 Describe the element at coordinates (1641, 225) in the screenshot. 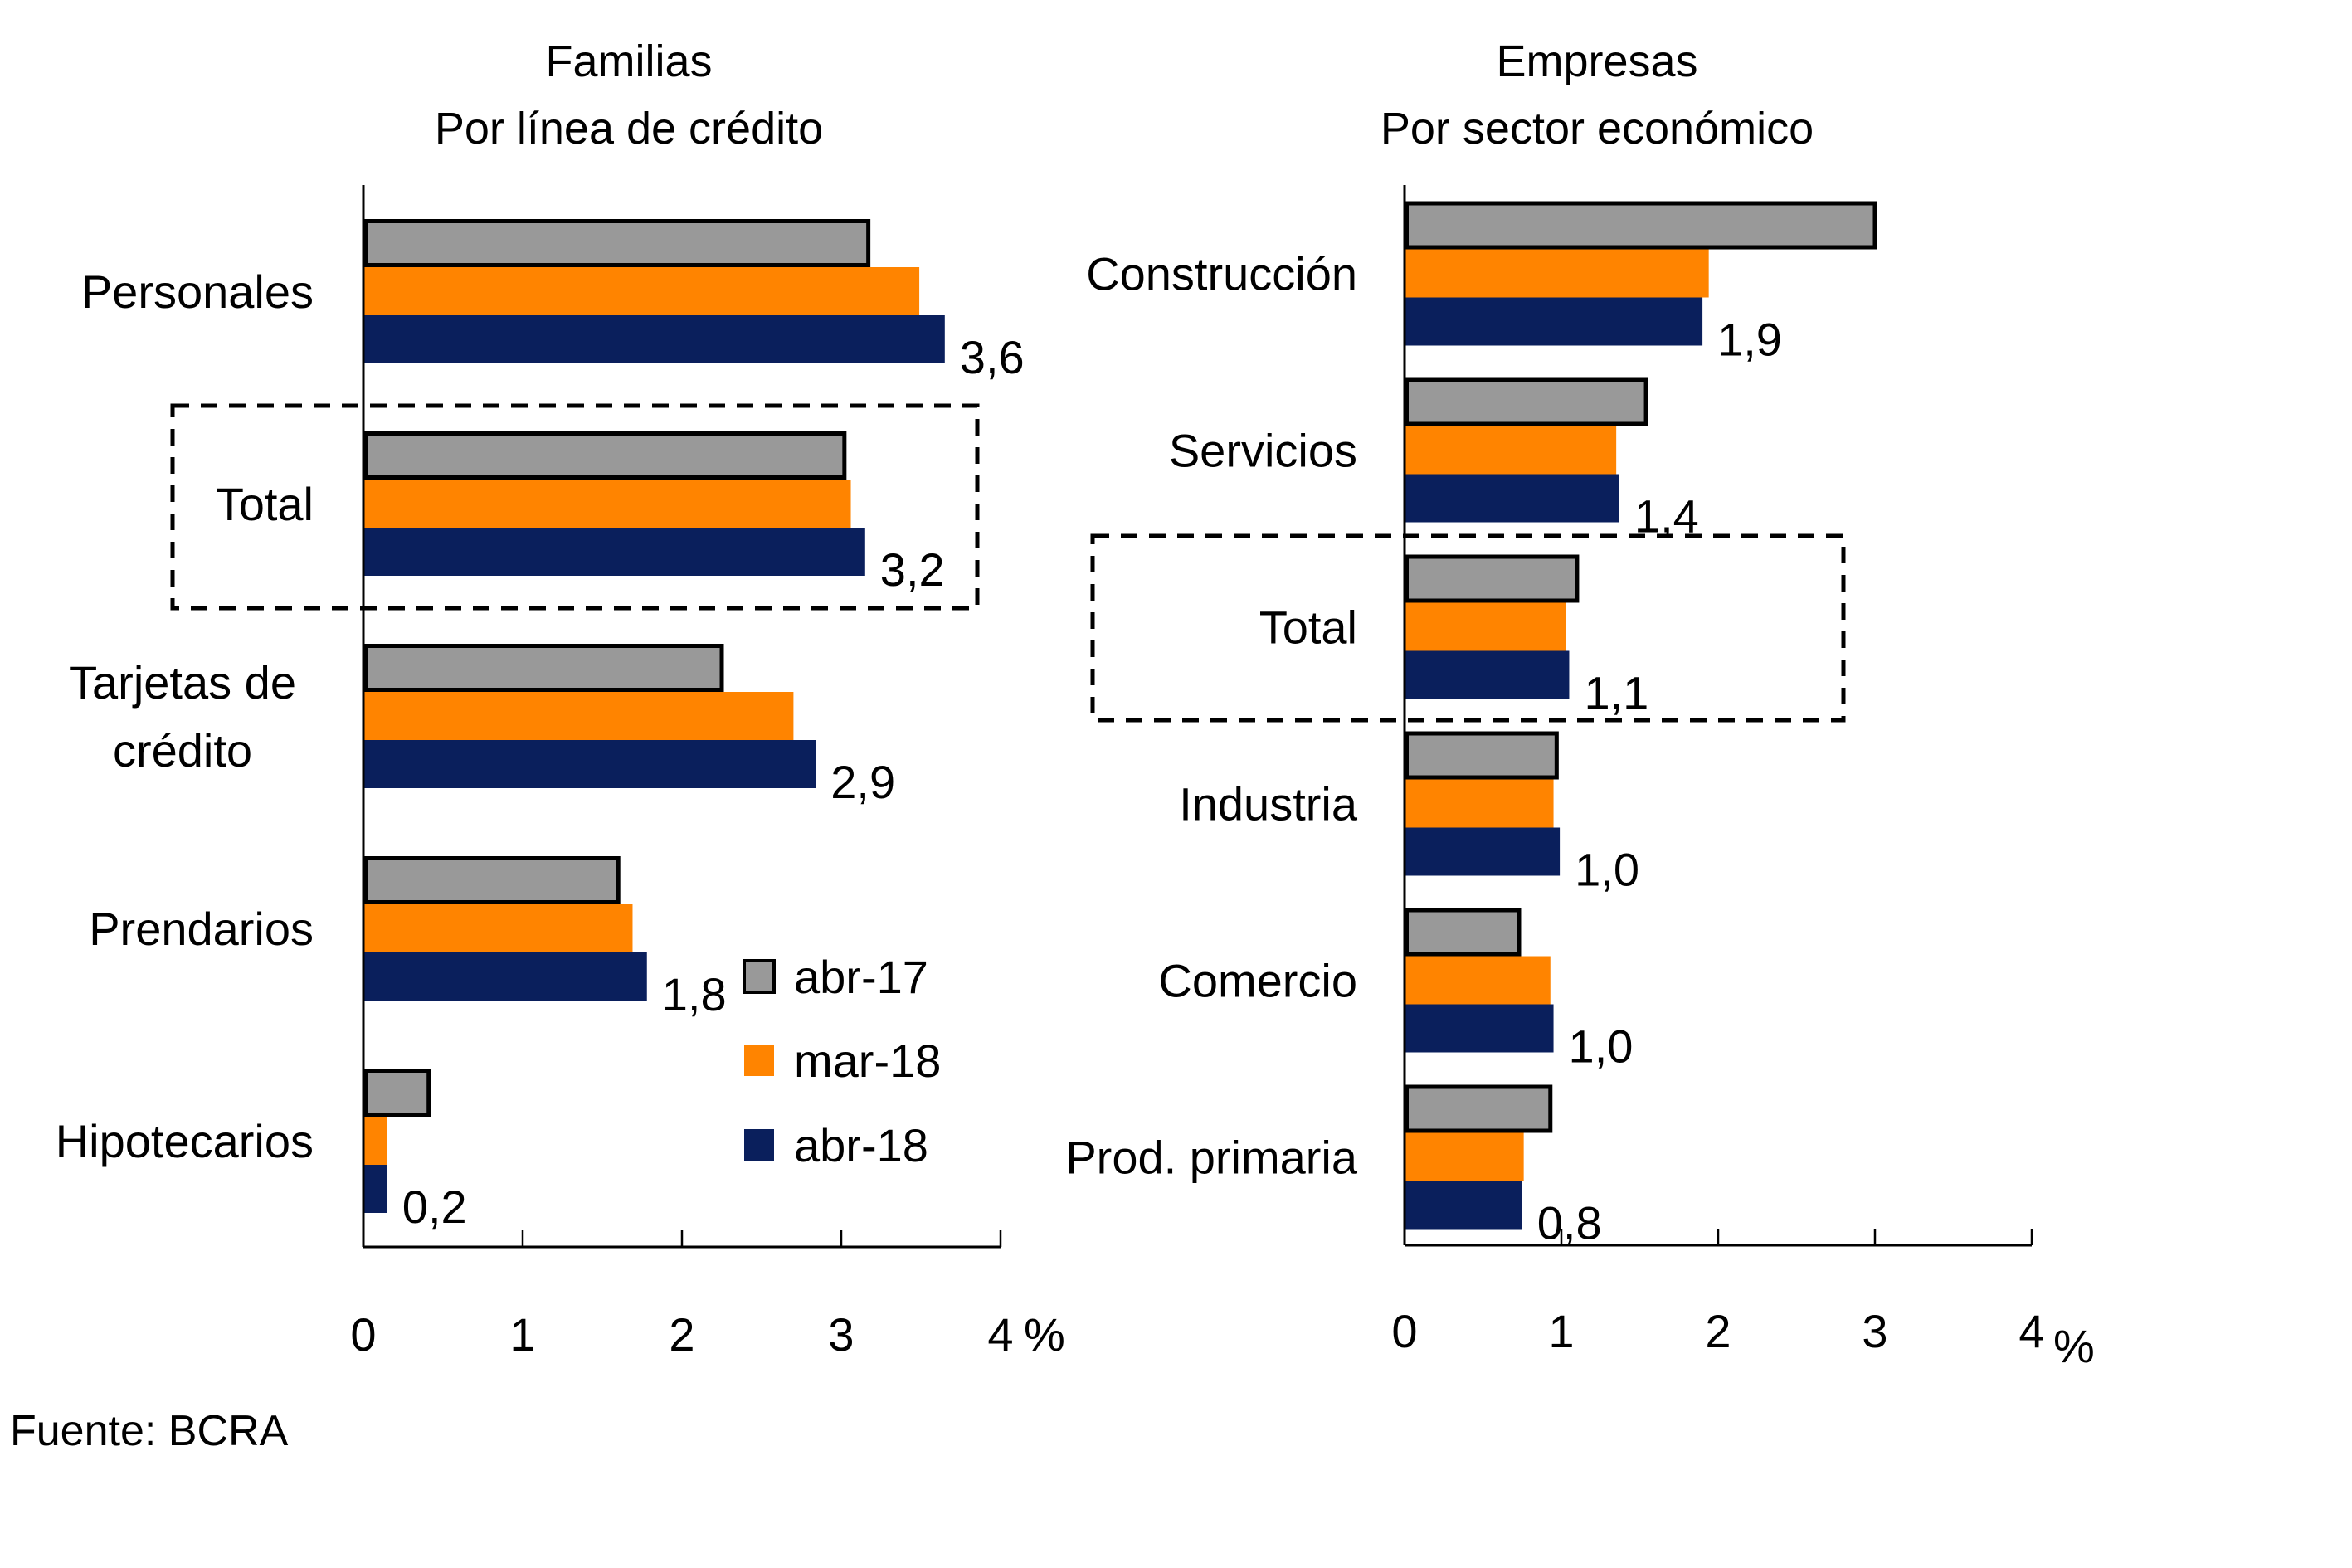

I see `bar-abr-17-construcci-n` at that location.